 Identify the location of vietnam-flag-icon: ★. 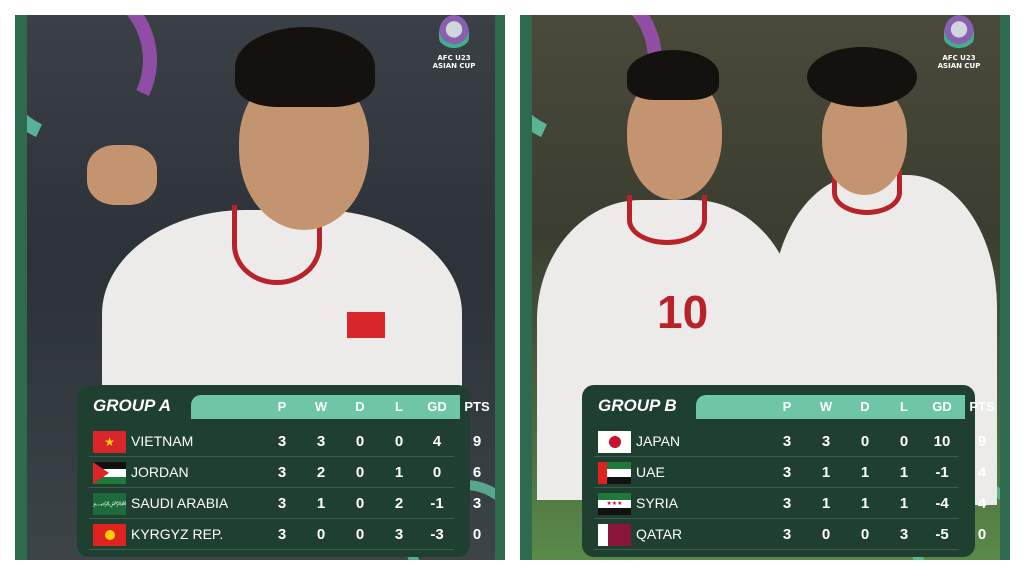
(109, 442).